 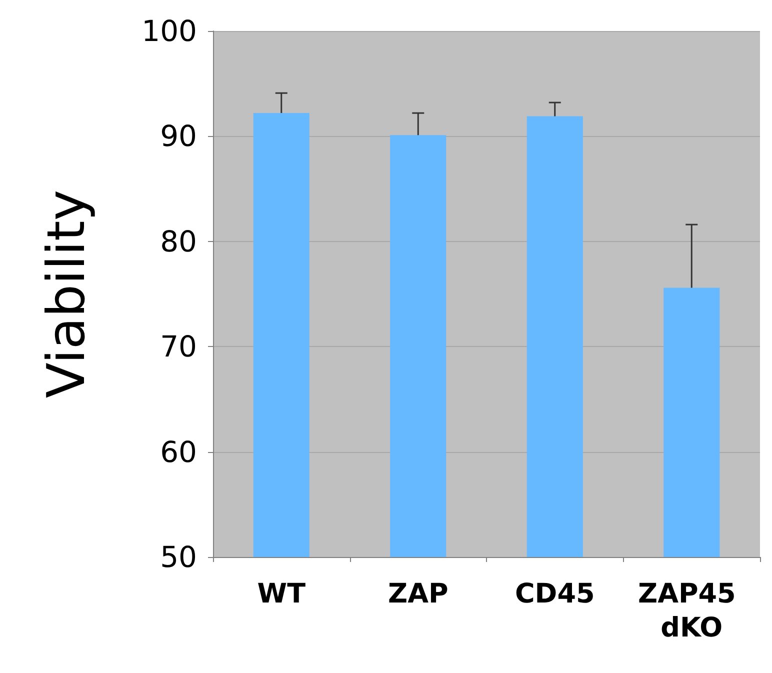 What do you see at coordinates (178, 557) in the screenshot?
I see `y-tick-label: 50` at bounding box center [178, 557].